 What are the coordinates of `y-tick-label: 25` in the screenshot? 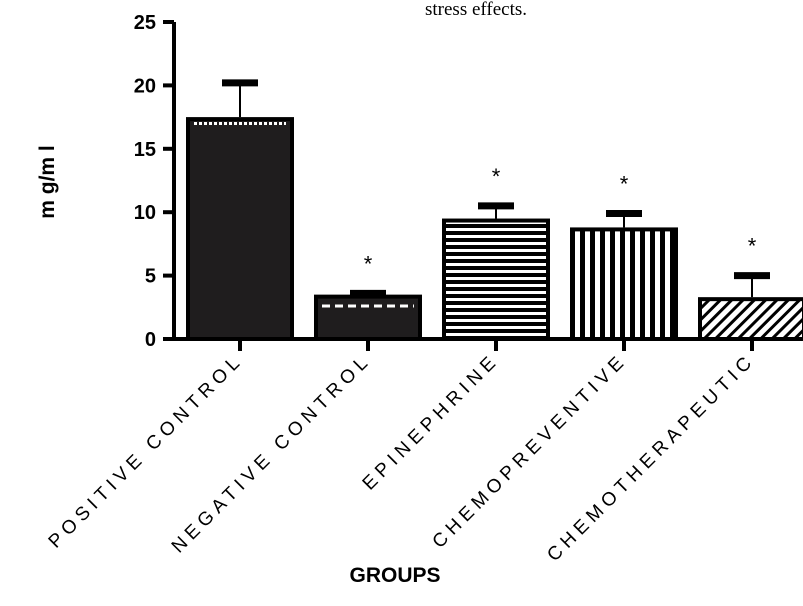 It's located at (145, 23).